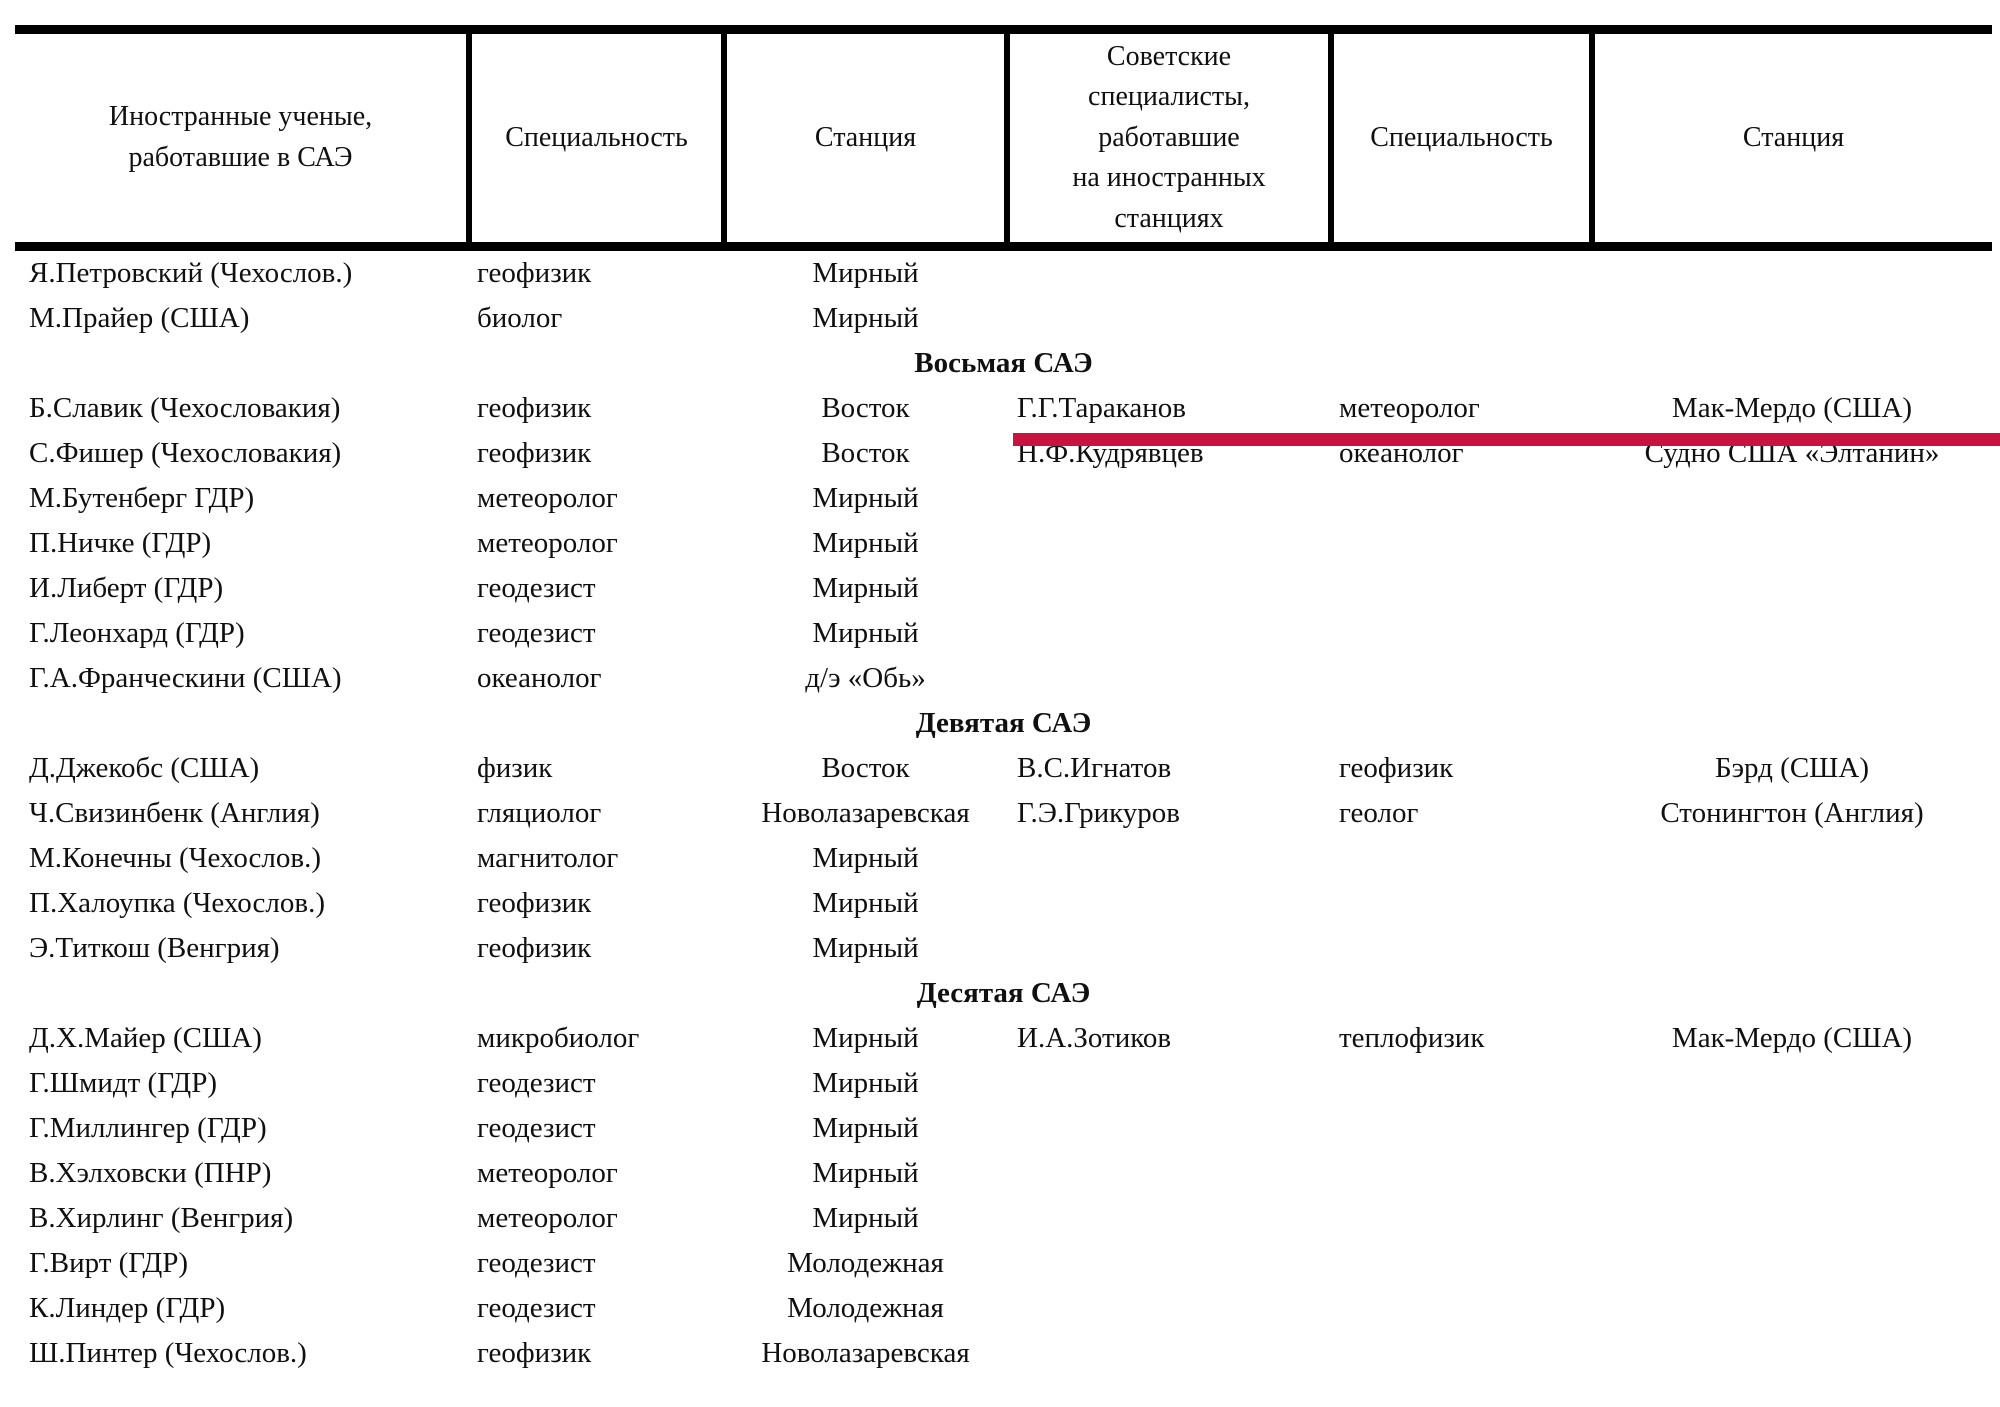  What do you see at coordinates (1003, 588) in the screenshot?
I see `table-row: И.Либерт (ГДР) геодезист Мирный` at bounding box center [1003, 588].